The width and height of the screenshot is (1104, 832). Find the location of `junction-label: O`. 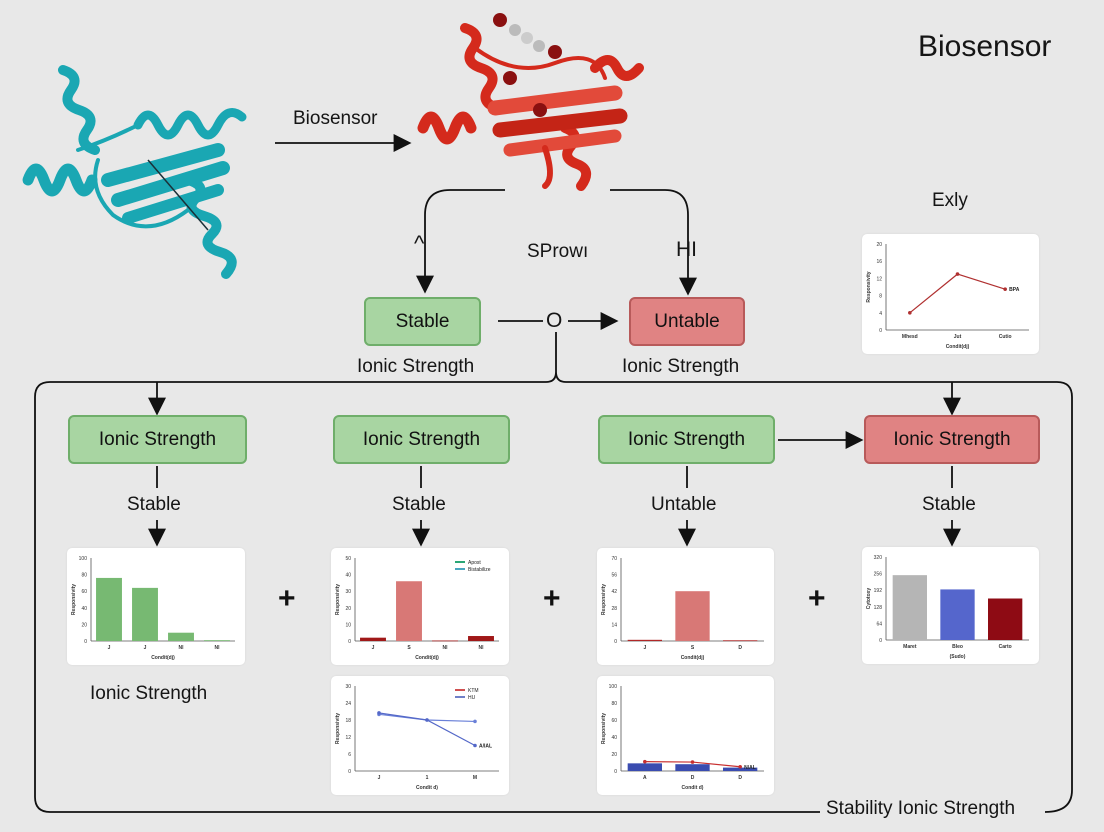

junction-label: O is located at coordinates (554, 320).